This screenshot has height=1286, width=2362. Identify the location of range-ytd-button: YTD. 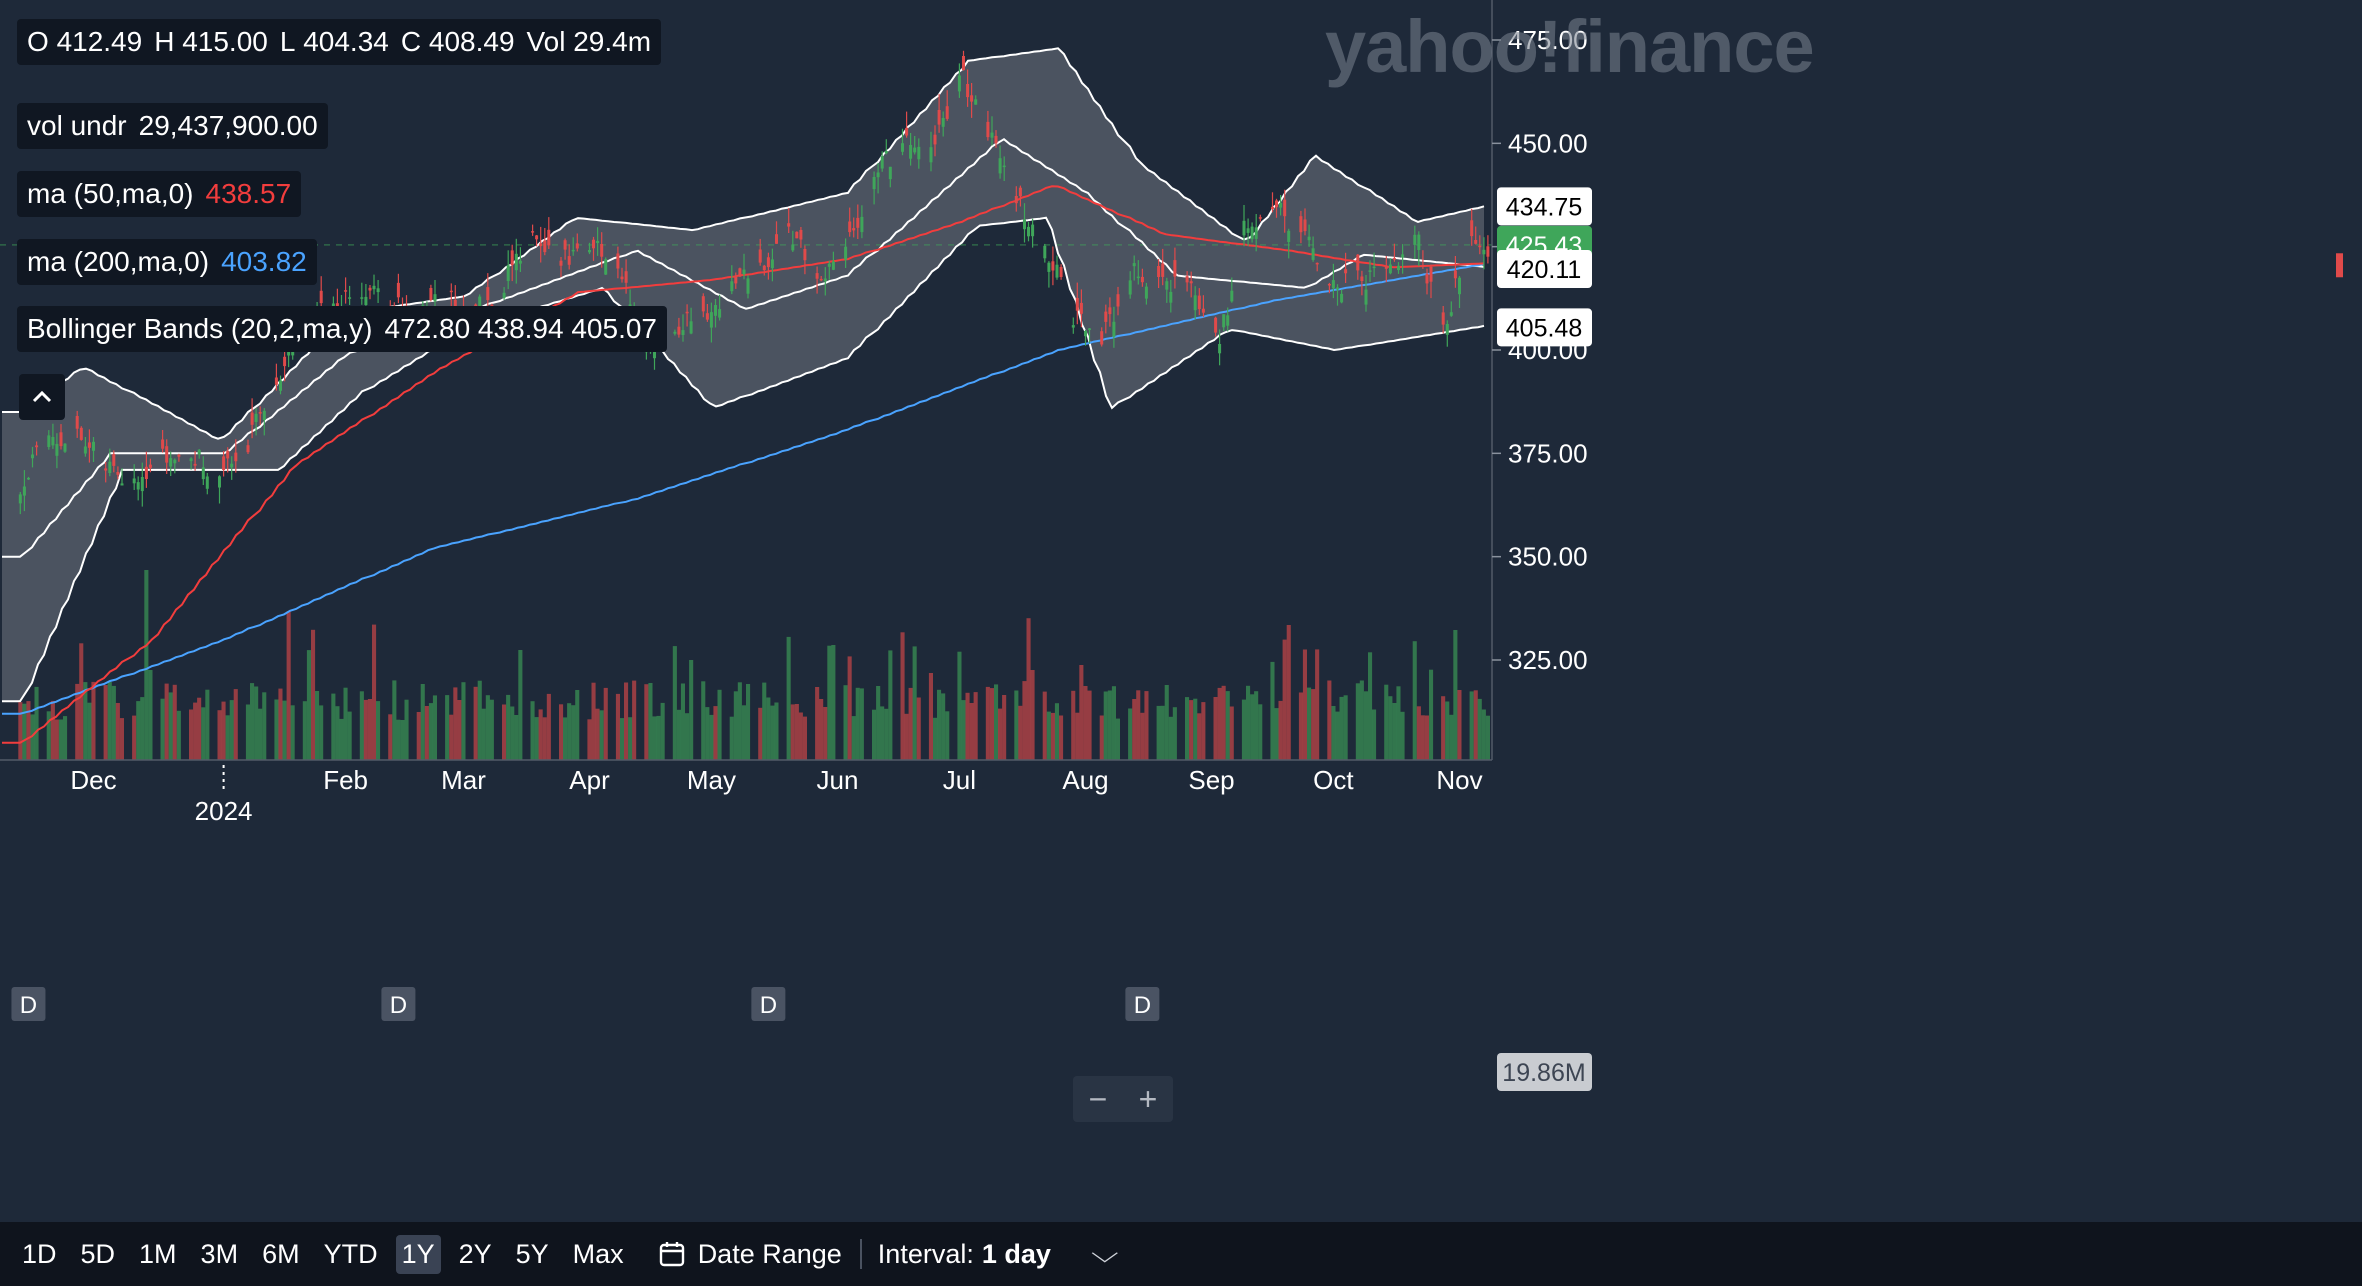
(350, 1253).